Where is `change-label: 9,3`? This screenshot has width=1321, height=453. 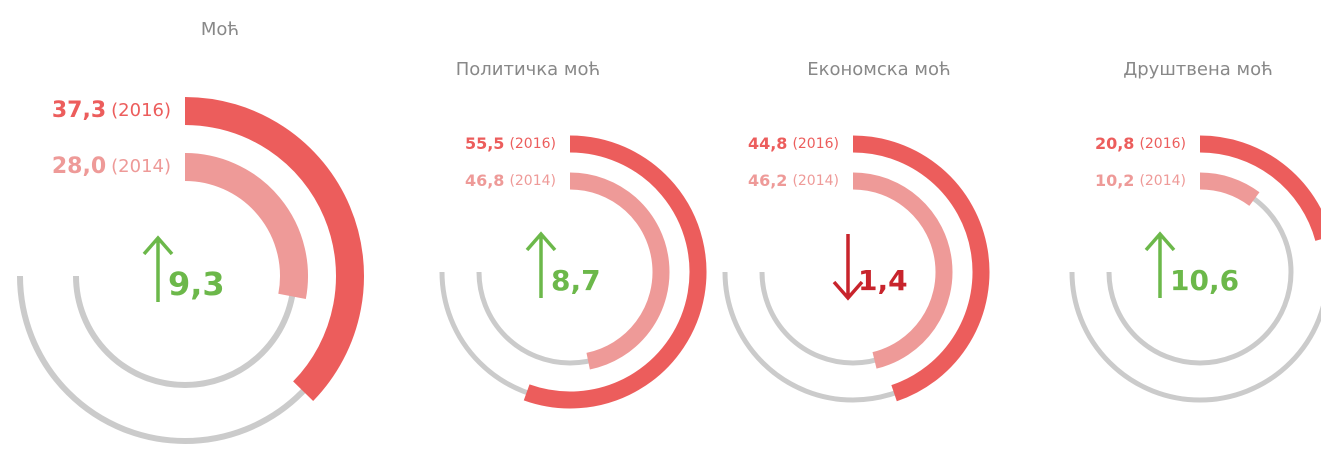
change-label: 9,3 is located at coordinates (196, 284).